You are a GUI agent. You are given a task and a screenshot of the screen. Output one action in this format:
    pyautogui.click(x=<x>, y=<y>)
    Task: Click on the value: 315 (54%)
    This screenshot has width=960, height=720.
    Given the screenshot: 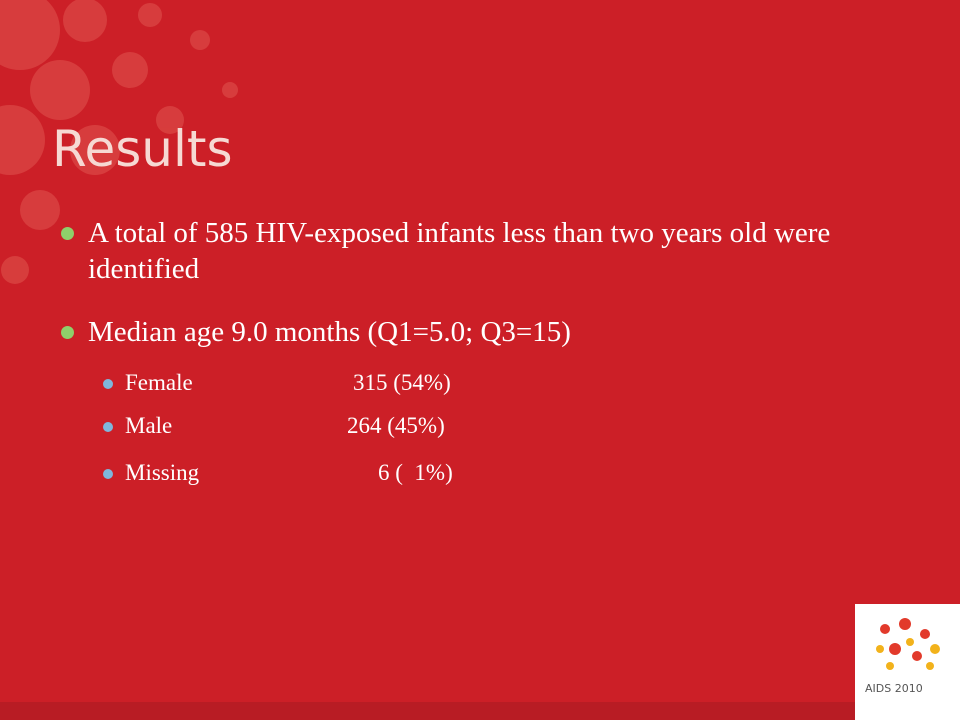 What is the action you would take?
    pyautogui.click(x=402, y=382)
    